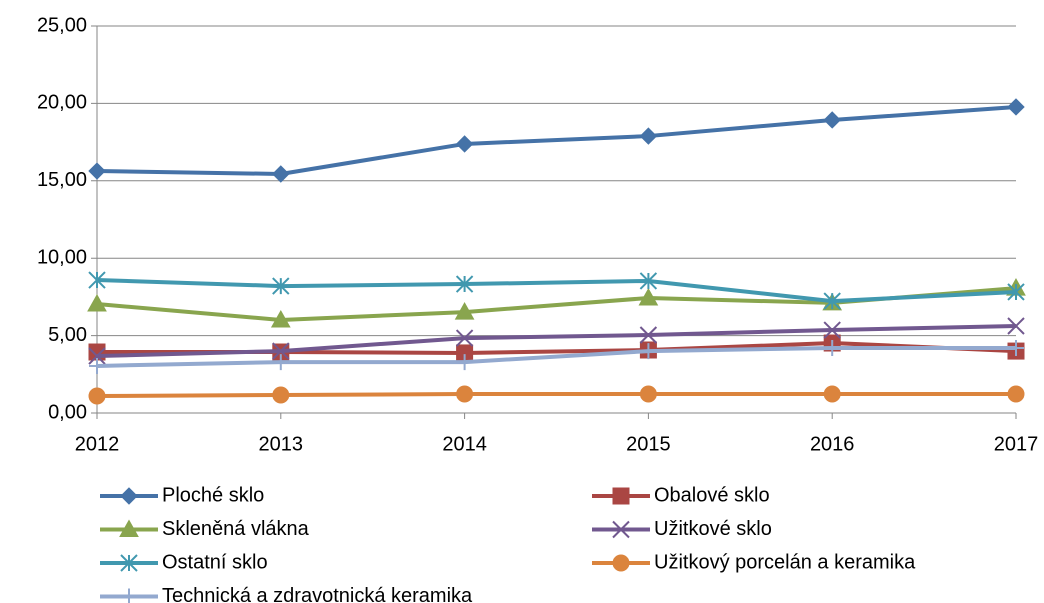 Image resolution: width=1044 pixels, height=603 pixels. What do you see at coordinates (281, 444) in the screenshot?
I see `x-tick-label: 2013` at bounding box center [281, 444].